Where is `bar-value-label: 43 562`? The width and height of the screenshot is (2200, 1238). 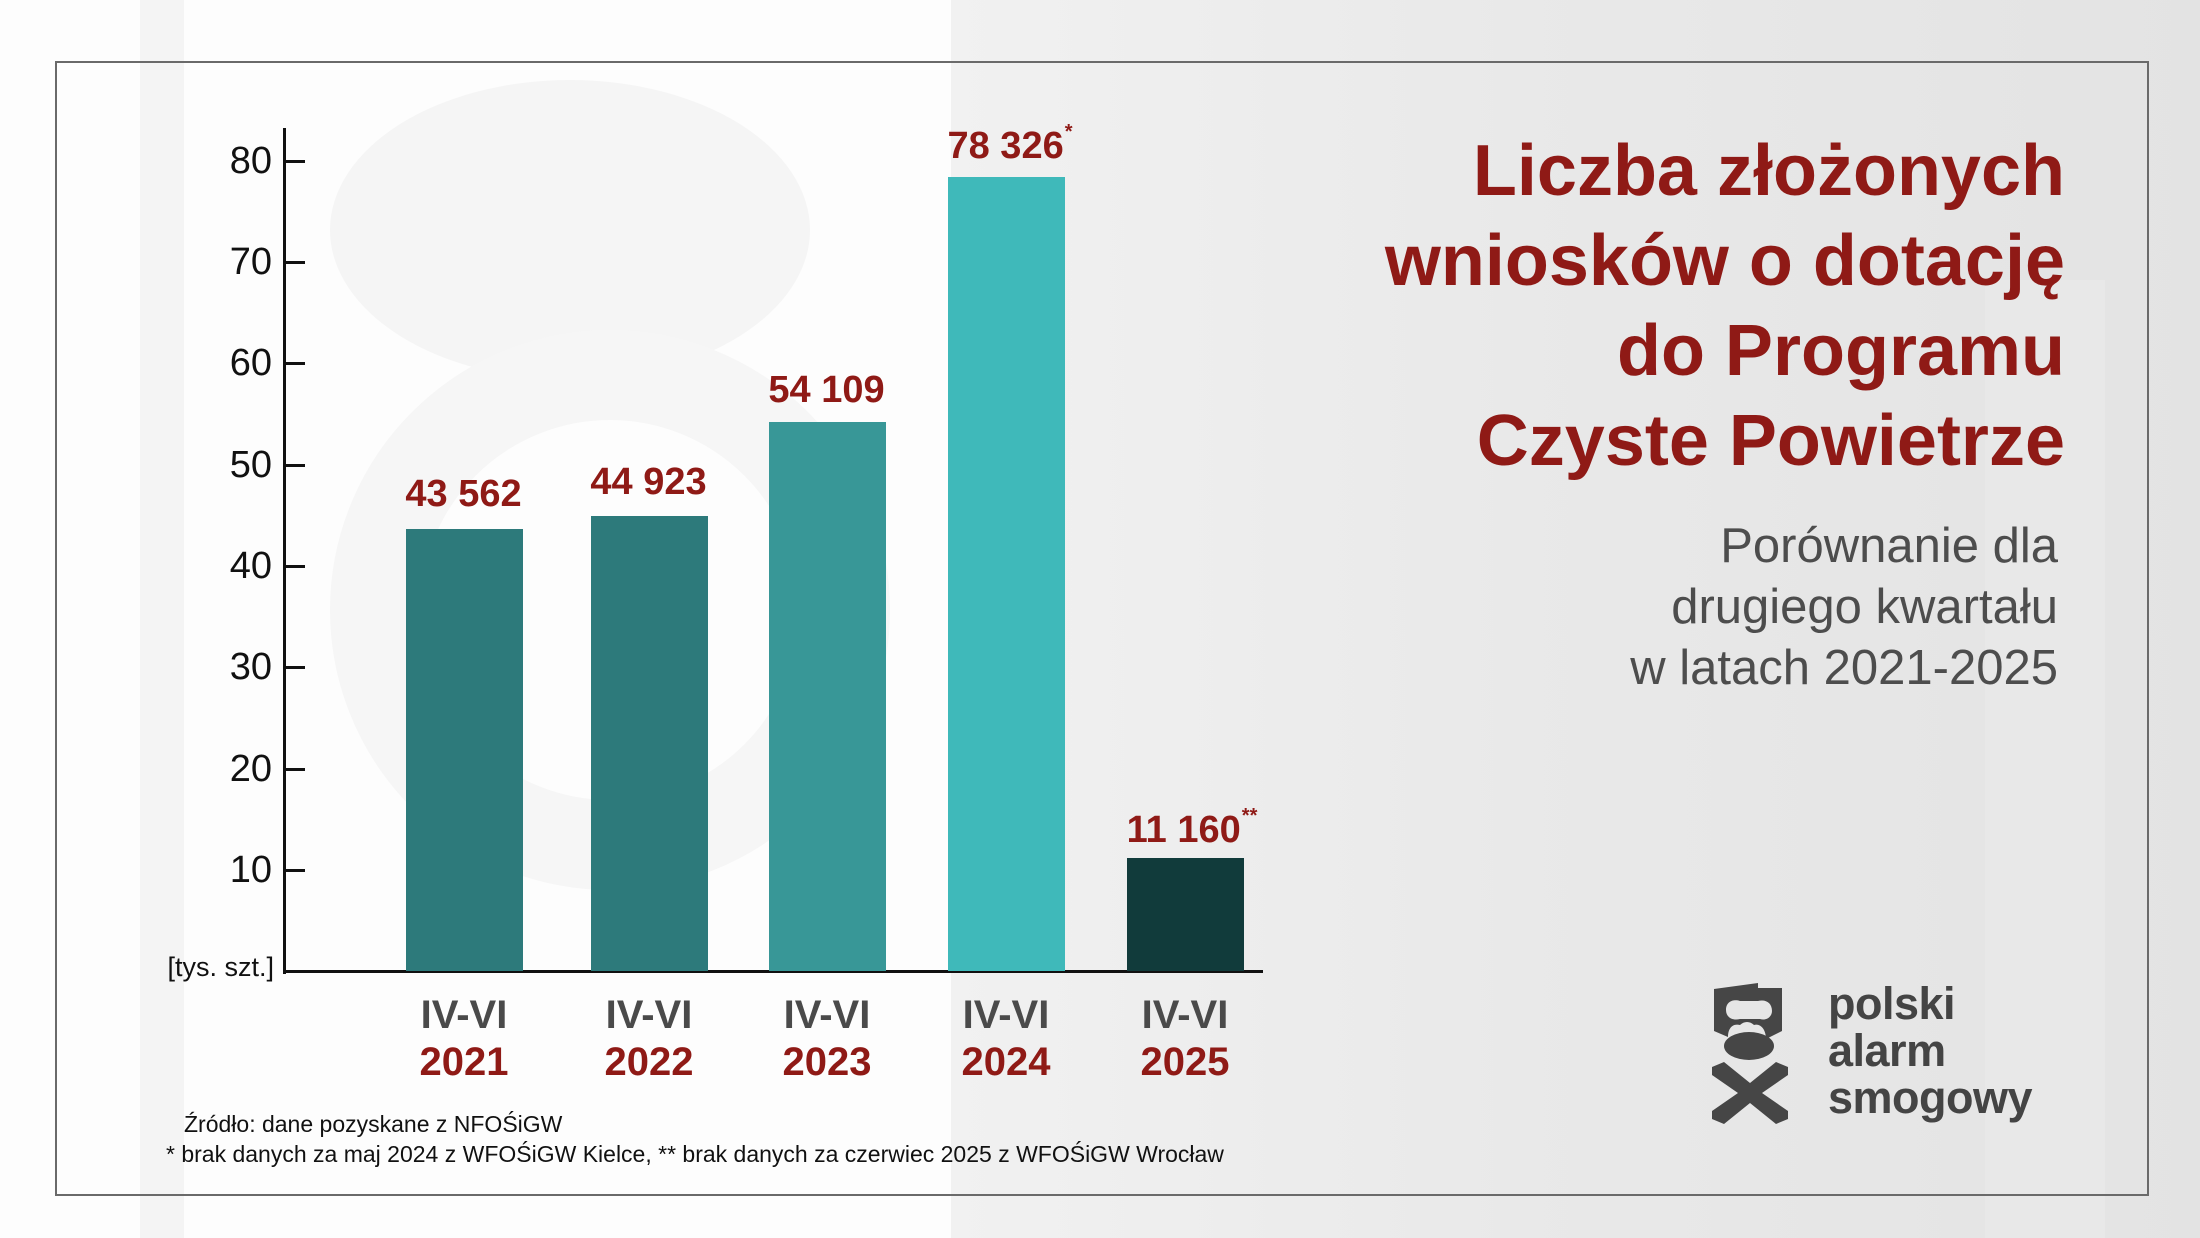
bar-value-label: 43 562 is located at coordinates (463, 494).